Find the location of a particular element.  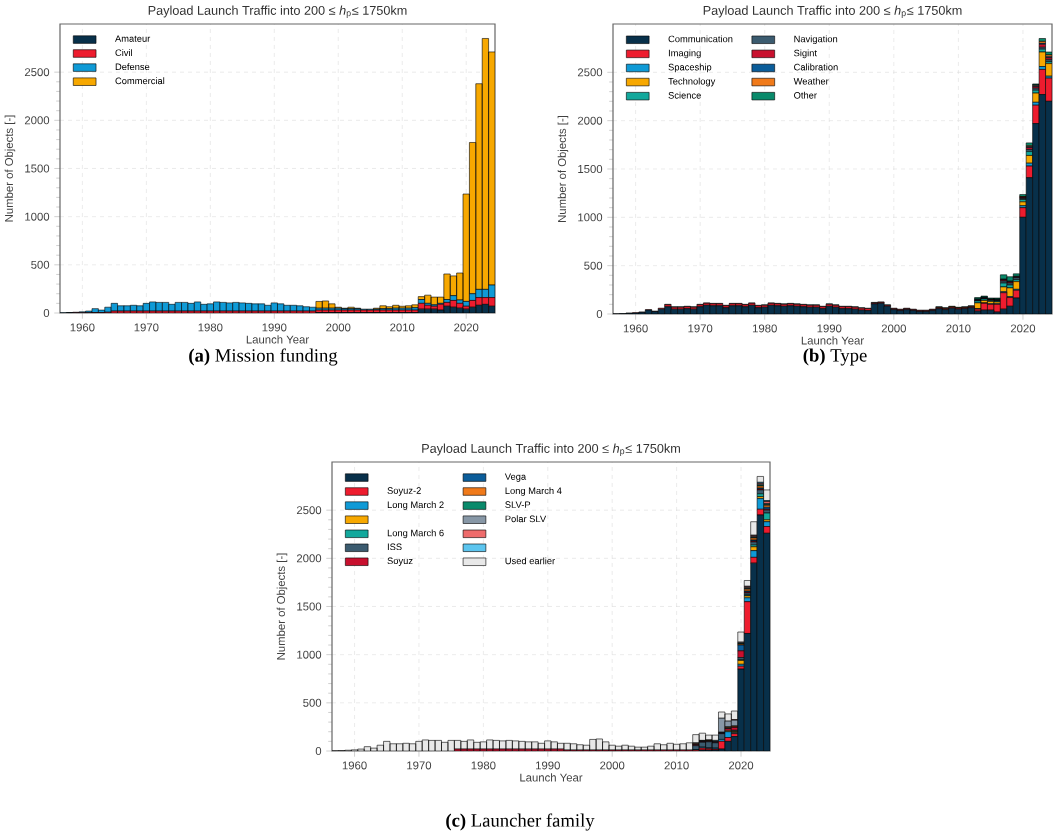

legend-label: Imaging is located at coordinates (684, 54).